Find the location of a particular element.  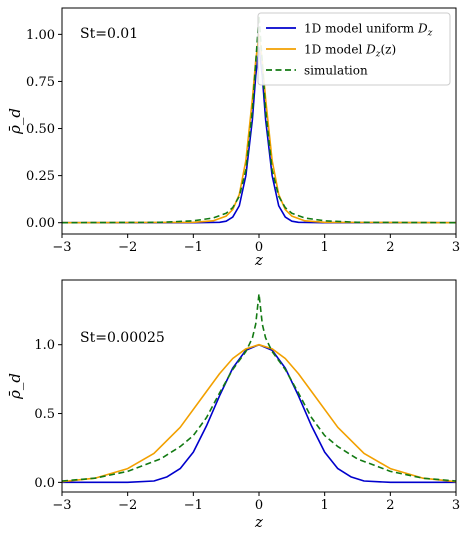

legend-label: 1D model uniform is located at coordinates (361, 29).